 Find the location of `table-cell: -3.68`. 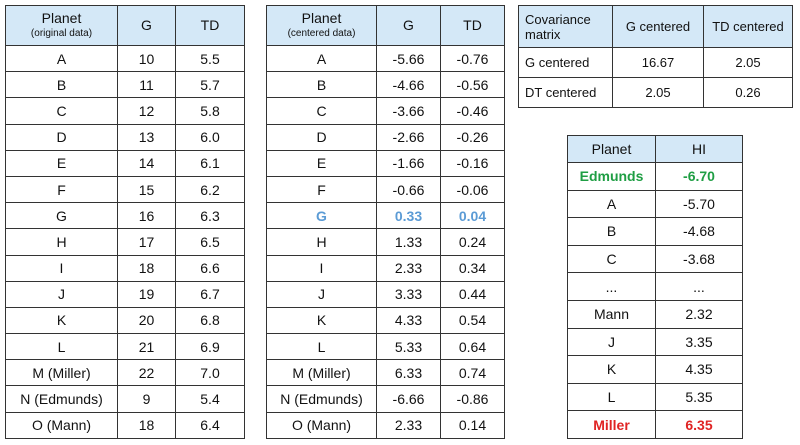

table-cell: -3.68 is located at coordinates (699, 259).